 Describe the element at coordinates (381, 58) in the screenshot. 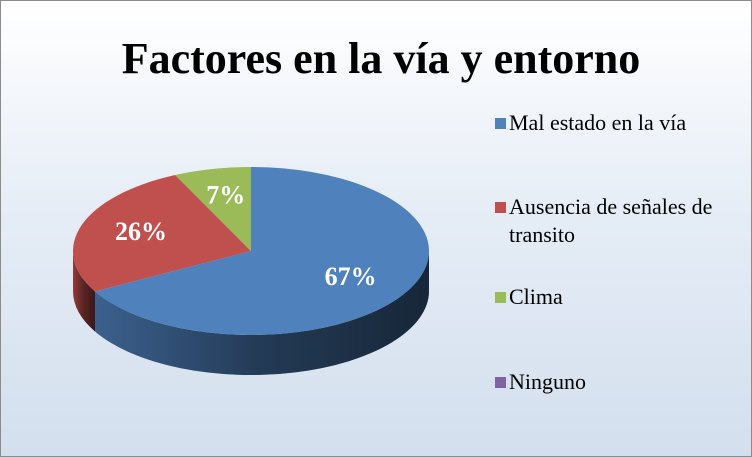

I see `chart-title: Factores en la vía y entorno` at that location.